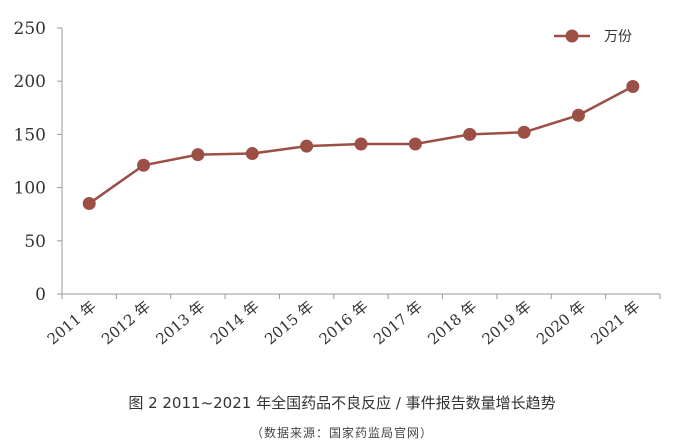 The height and width of the screenshot is (448, 684). I want to click on x-tick-label: 2012 年, so click(126, 322).